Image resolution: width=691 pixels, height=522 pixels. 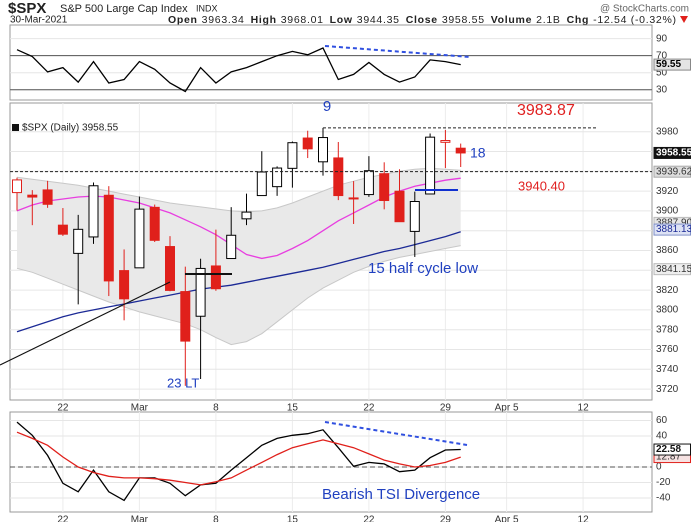 What do you see at coordinates (183, 382) in the screenshot?
I see `annotation: 23 LT` at bounding box center [183, 382].